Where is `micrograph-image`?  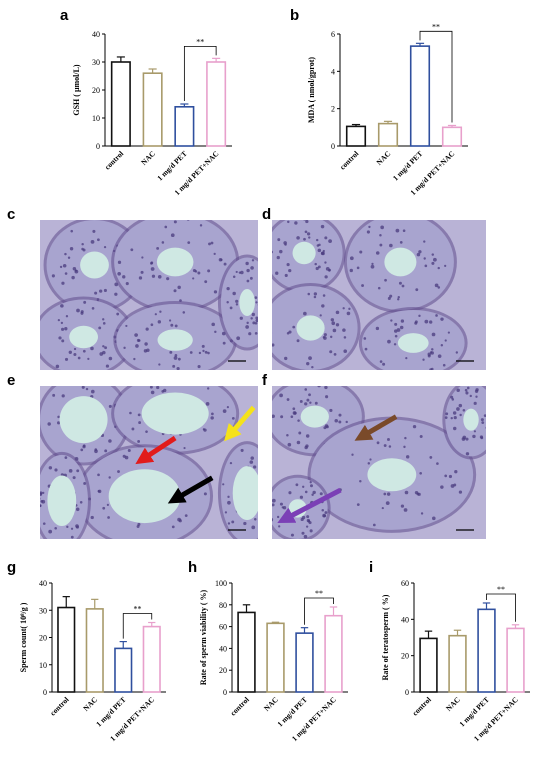 micrograph-image is located at coordinates (152, 295).